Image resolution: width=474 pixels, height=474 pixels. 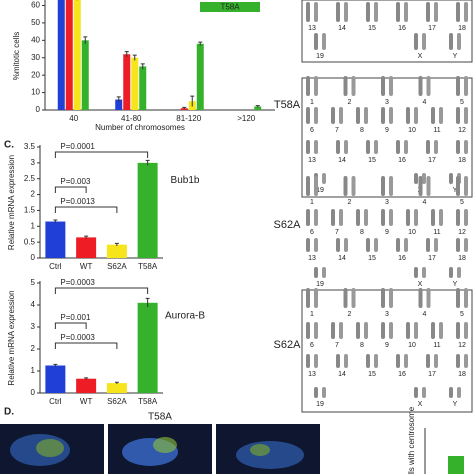 What do you see at coordinates (411, 440) in the screenshot?
I see `axis-label: cells with centrosome` at bounding box center [411, 440].